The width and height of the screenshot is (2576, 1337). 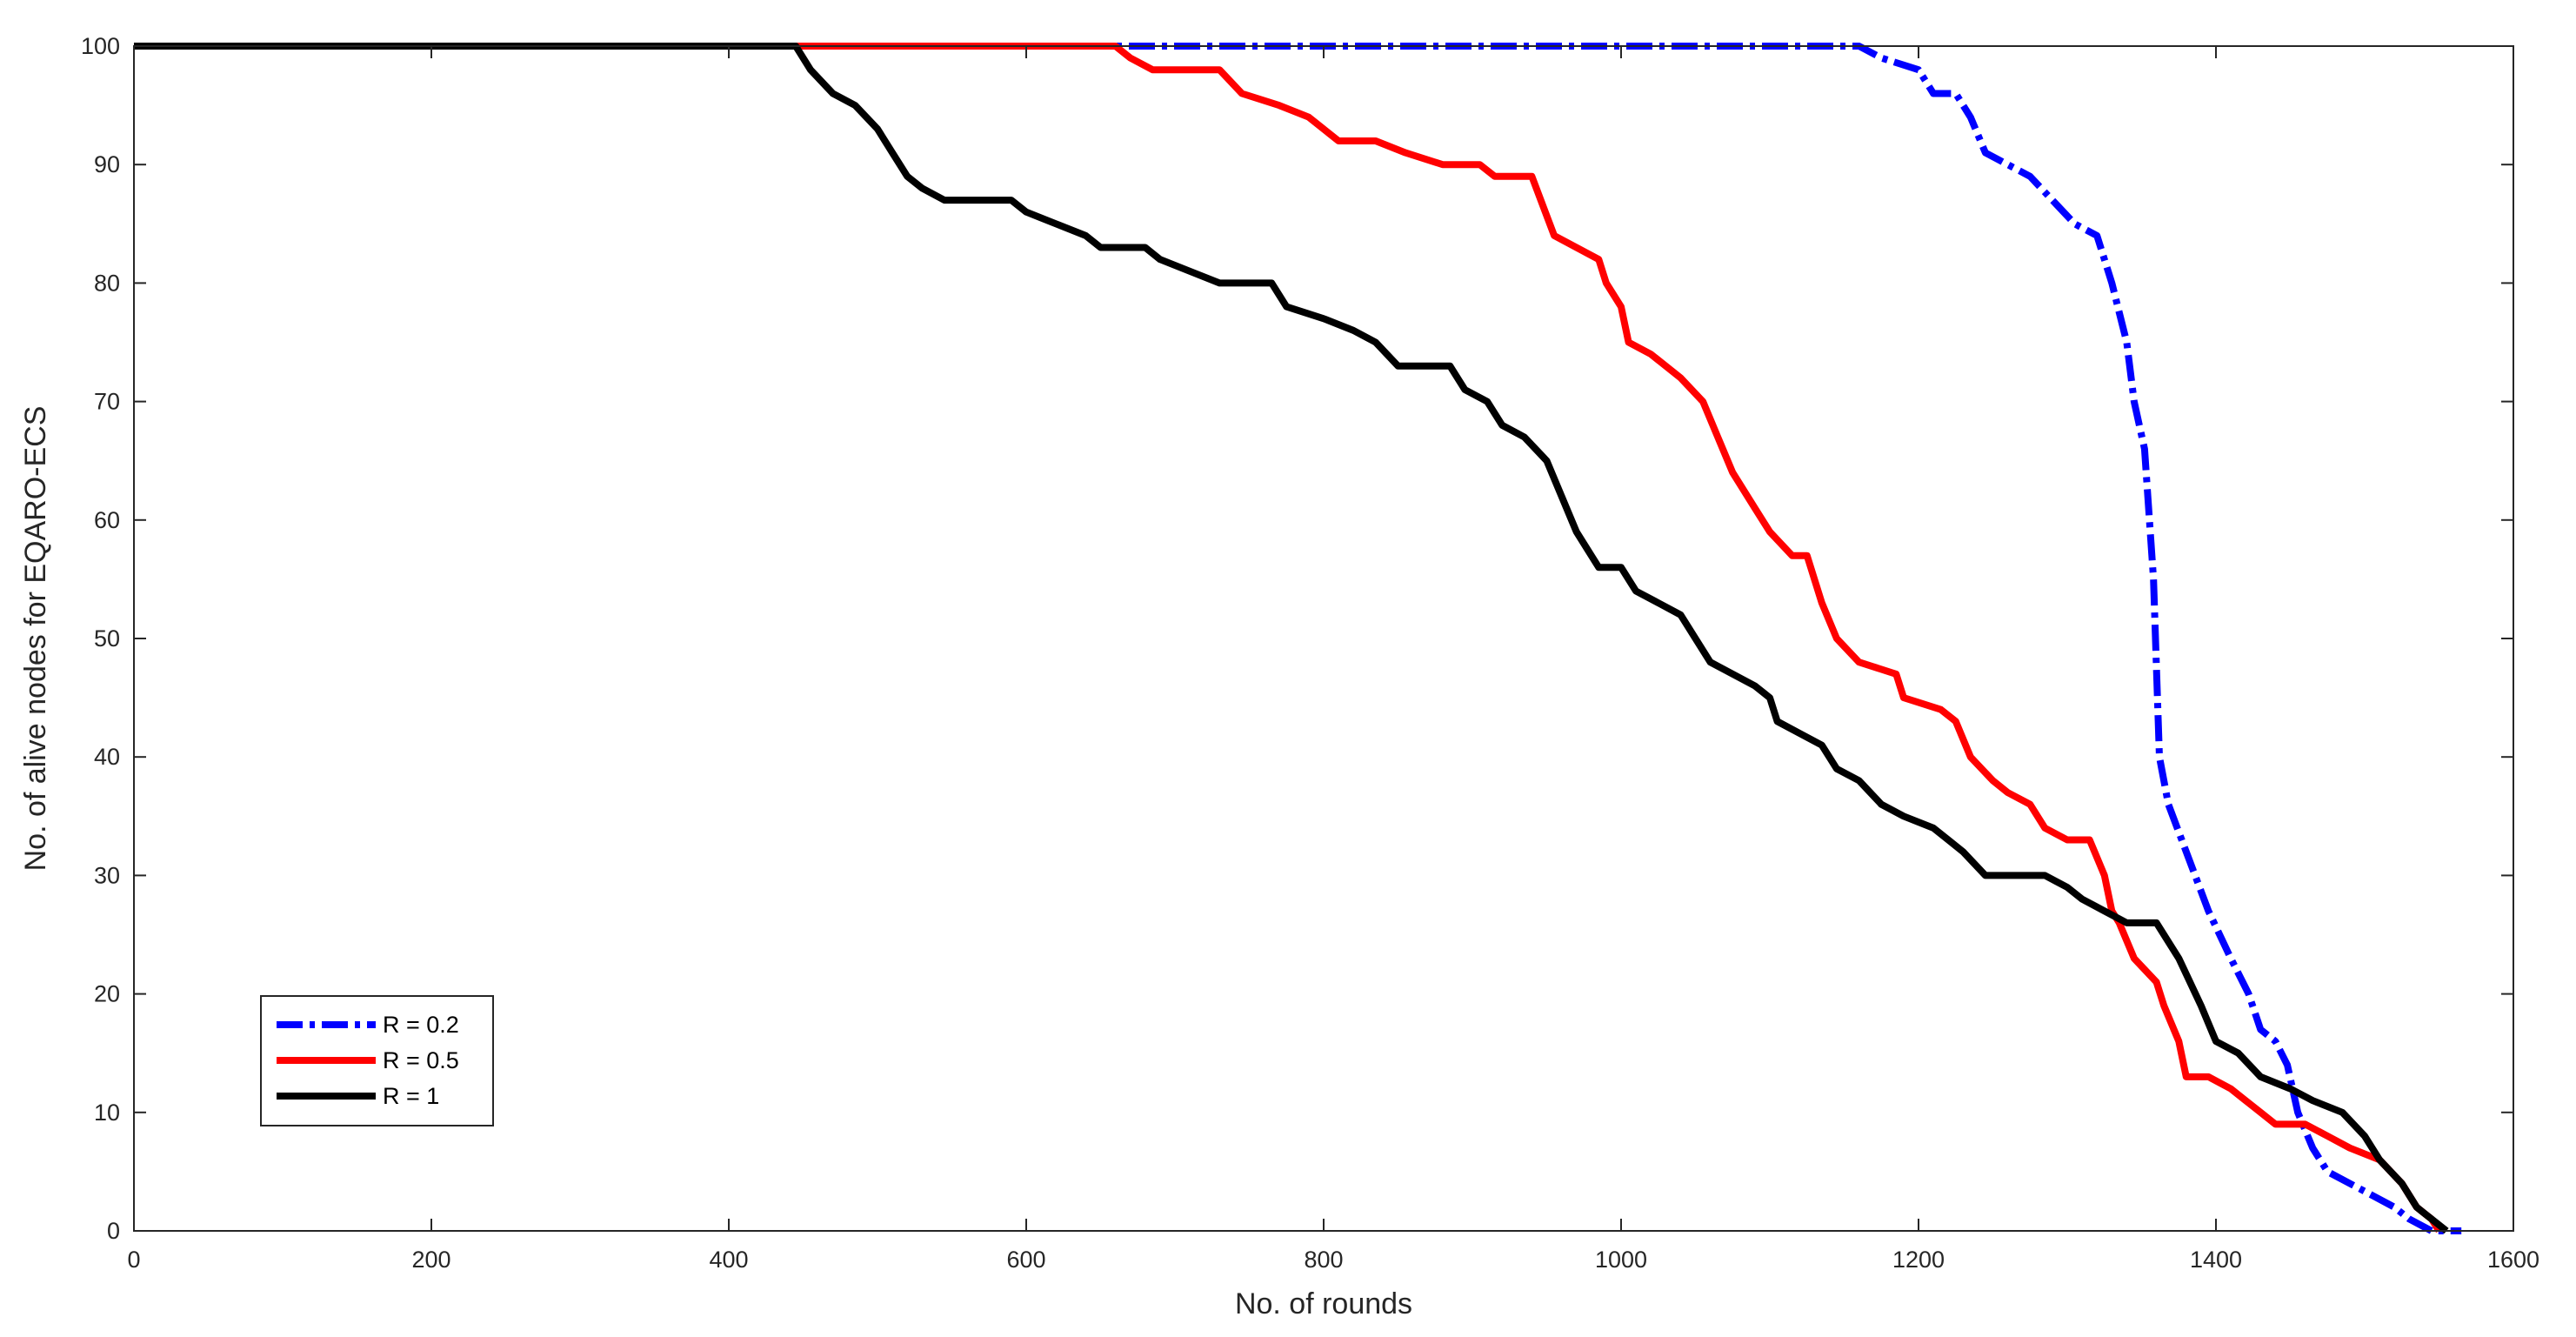 I want to click on y-tick-label: 60, so click(x=107, y=520).